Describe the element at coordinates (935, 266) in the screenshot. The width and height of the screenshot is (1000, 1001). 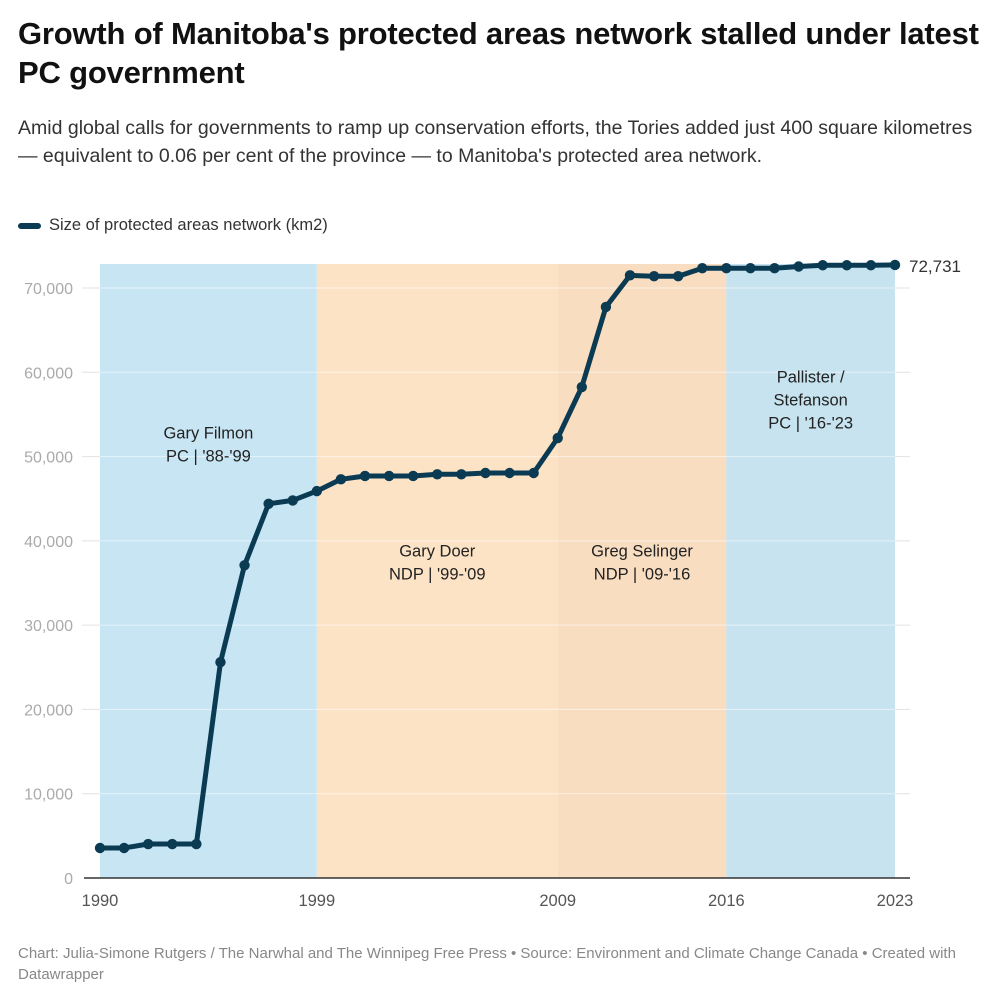
I see `end-value-label: 72,731` at that location.